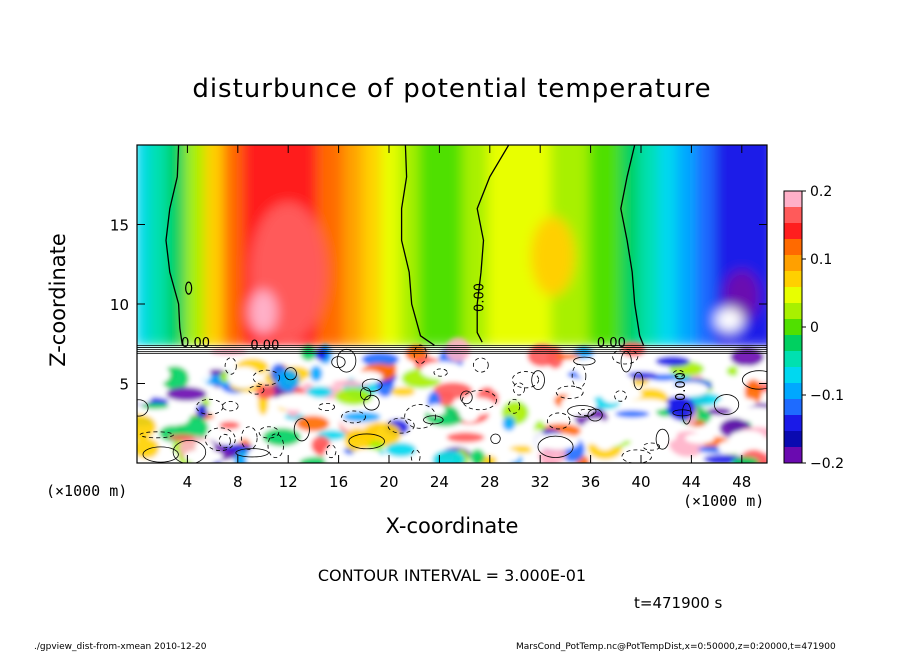 The width and height of the screenshot is (904, 654). I want to click on colorbar-tick-label: −0.1, so click(827, 396).